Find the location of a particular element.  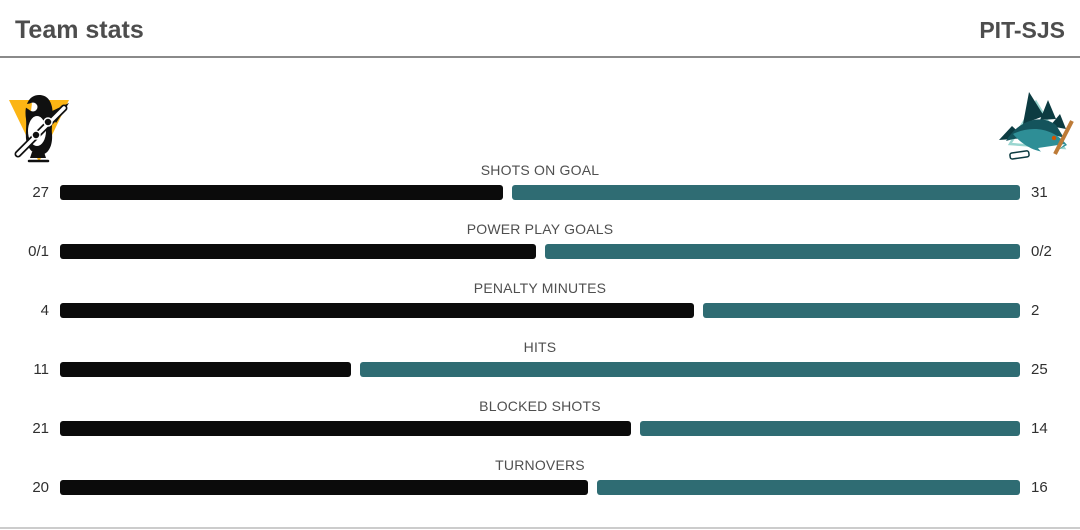

away-value: 14 is located at coordinates (1039, 428).